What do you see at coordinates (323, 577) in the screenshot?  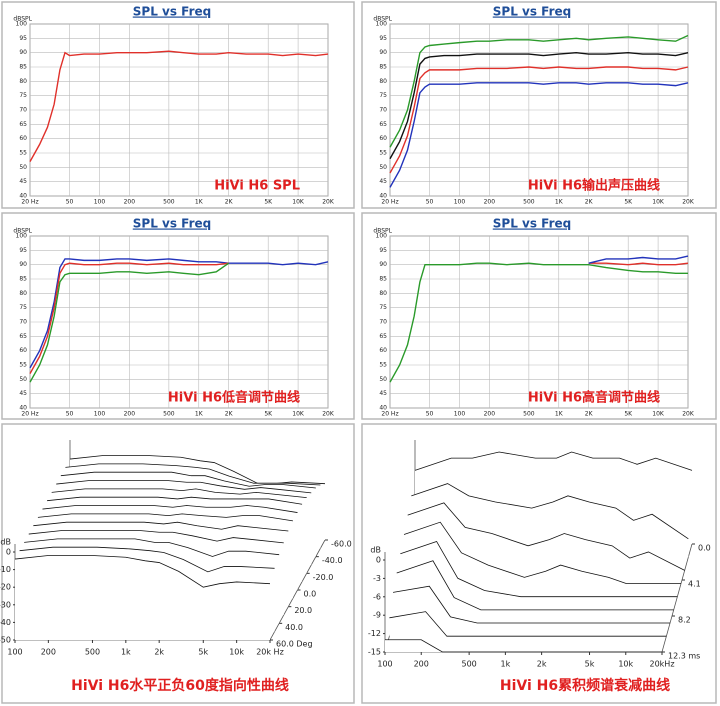 I see `z-tick-label: -20.0` at bounding box center [323, 577].